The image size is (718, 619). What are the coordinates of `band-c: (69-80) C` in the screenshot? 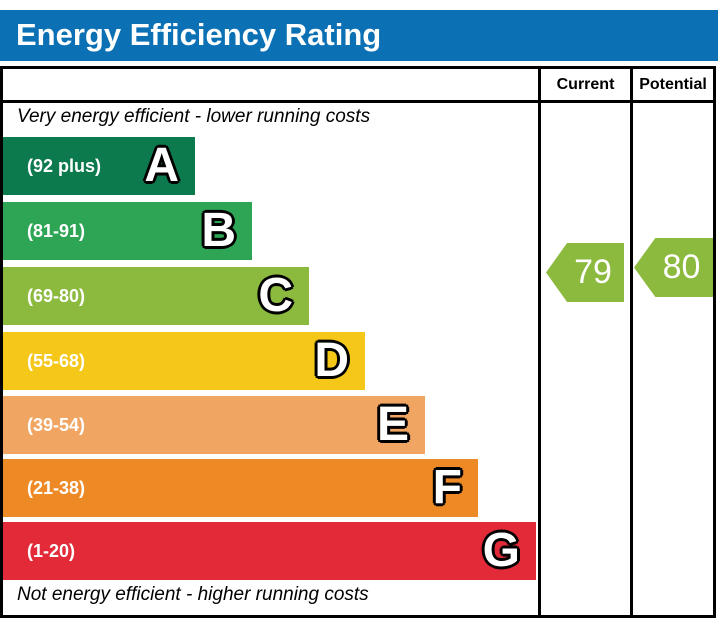 It's located at (156, 296).